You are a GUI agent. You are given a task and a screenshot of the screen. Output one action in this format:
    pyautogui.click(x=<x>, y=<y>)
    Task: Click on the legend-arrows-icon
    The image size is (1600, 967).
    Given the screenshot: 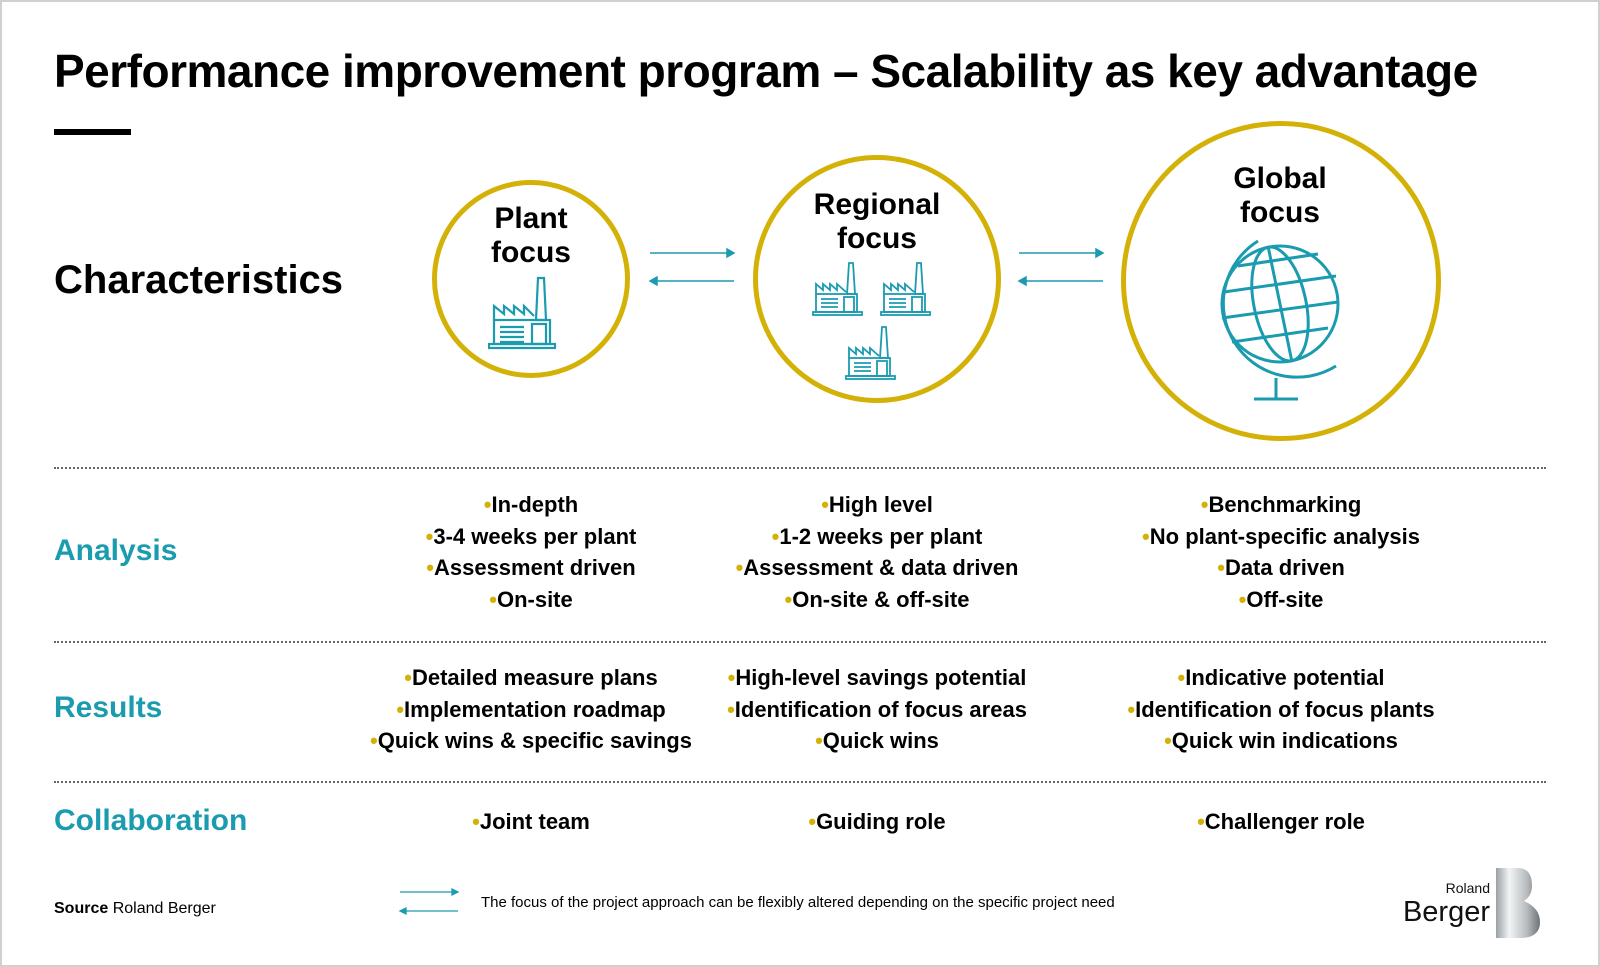 What is the action you would take?
    pyautogui.click(x=429, y=901)
    